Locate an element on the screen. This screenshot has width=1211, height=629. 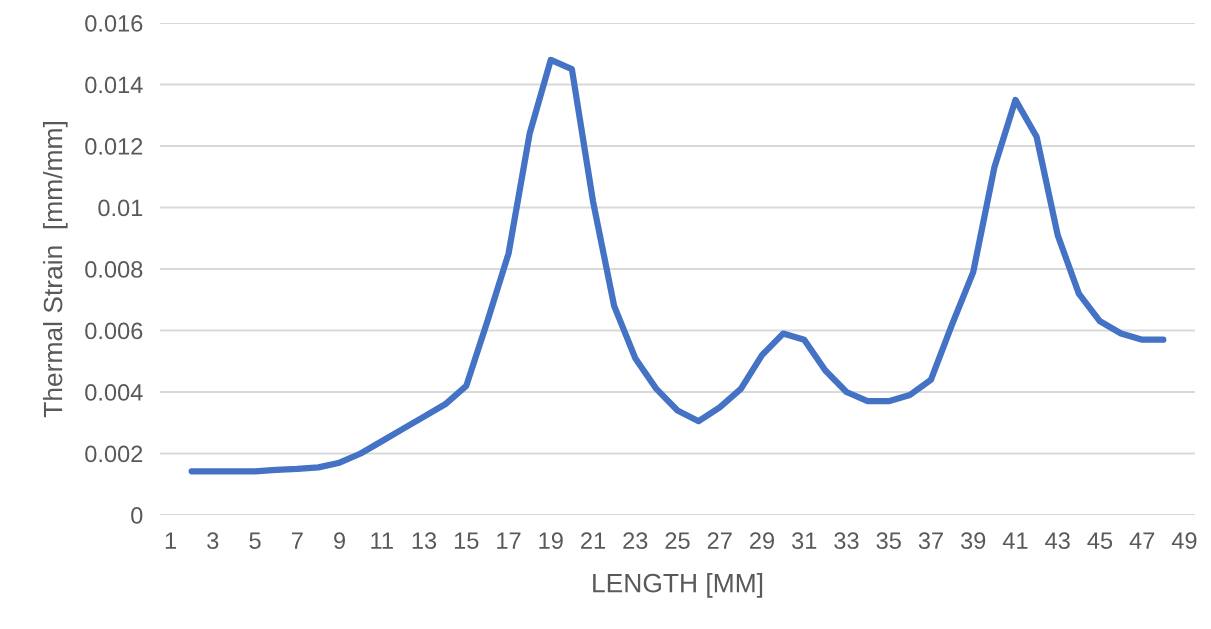
x-tick-label: 29 is located at coordinates (762, 541).